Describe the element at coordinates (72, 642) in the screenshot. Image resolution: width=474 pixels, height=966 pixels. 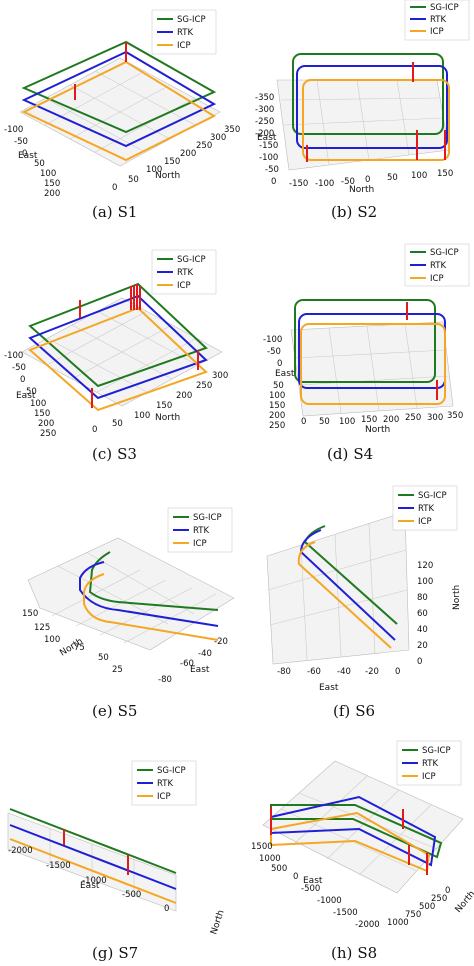
I see `y-ticks: 150 125 100 75 50 25` at that location.